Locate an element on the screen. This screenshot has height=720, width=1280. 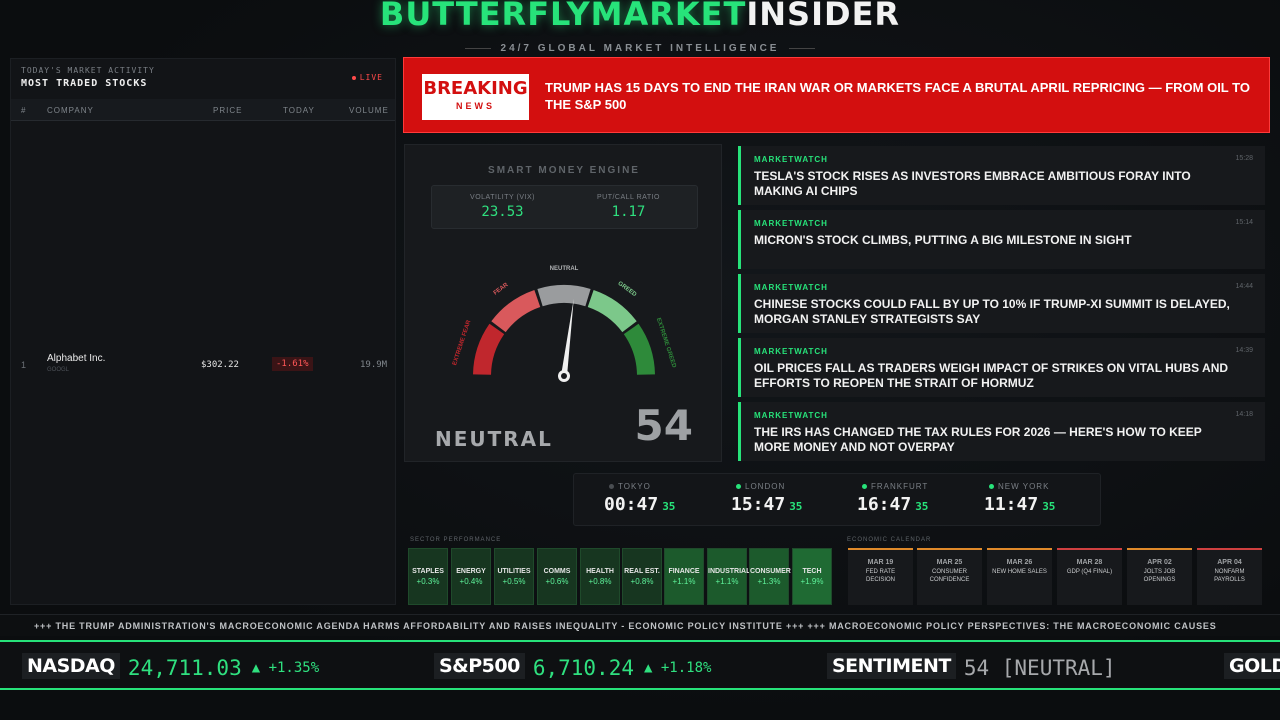
quote-gold: GOLD is located at coordinates (1252, 666).